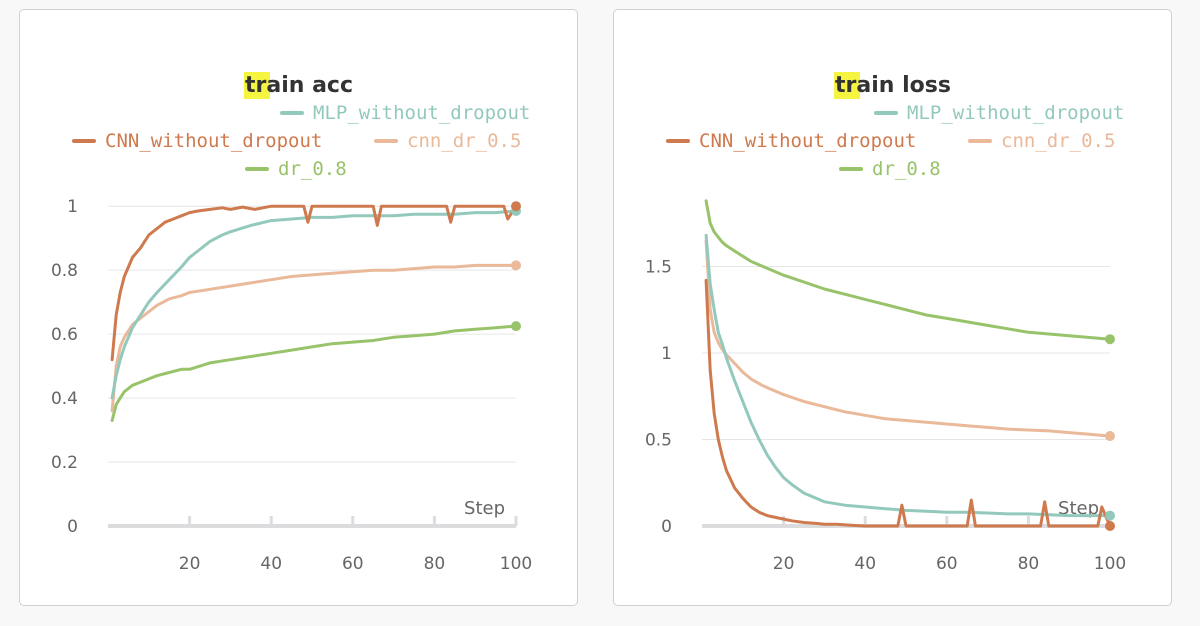 The image size is (1200, 626). Describe the element at coordinates (64, 335) in the screenshot. I see `y-tick-label: 0.6` at that location.